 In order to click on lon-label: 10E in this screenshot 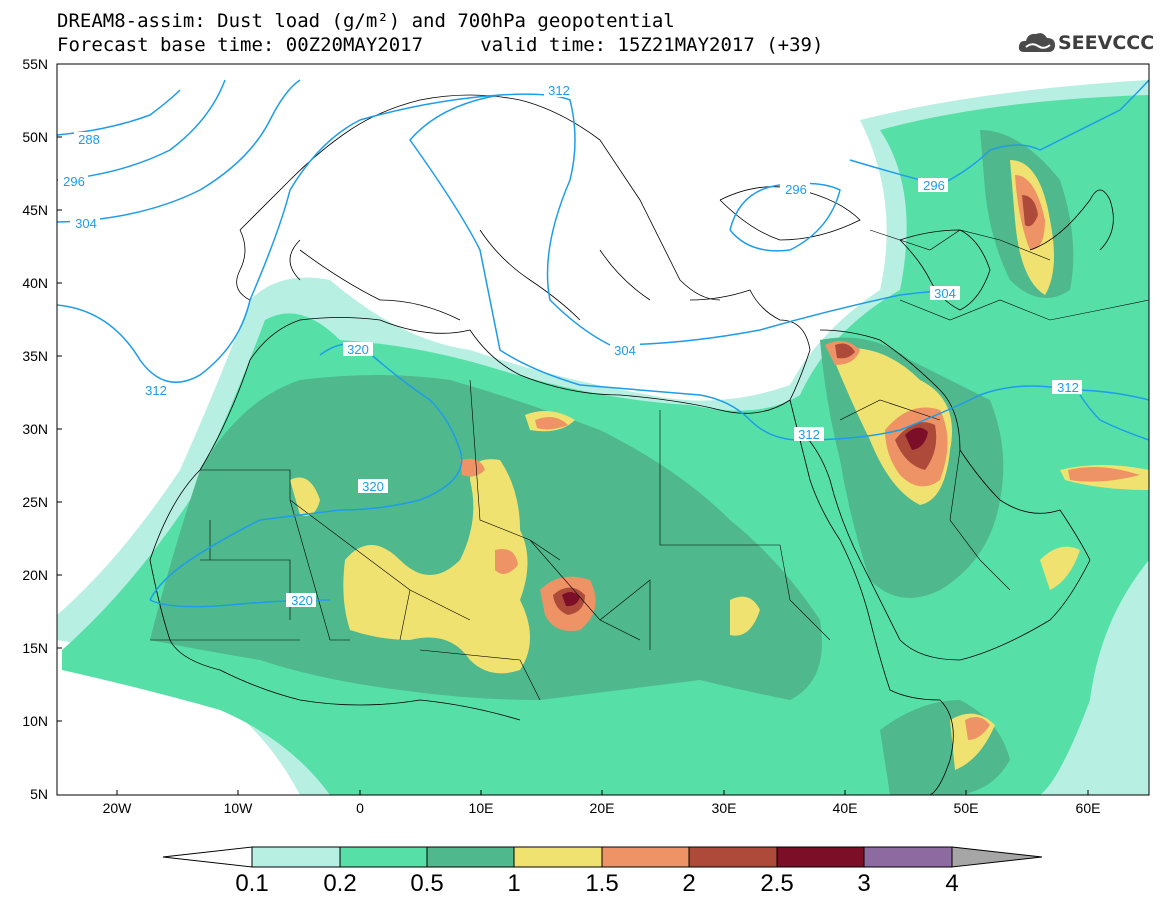, I will do `click(481, 808)`.